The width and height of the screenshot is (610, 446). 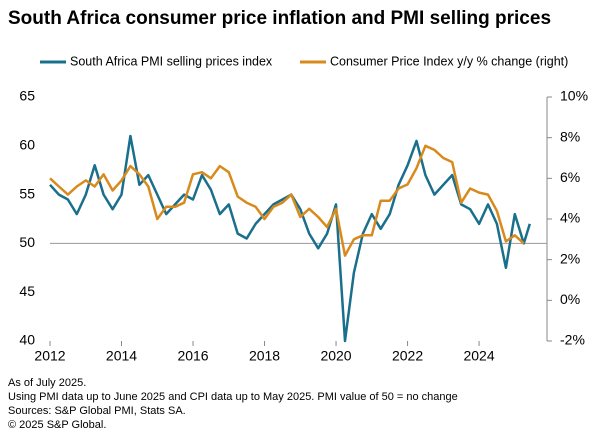 What do you see at coordinates (570, 136) in the screenshot?
I see `y2-tick-label: 8%` at bounding box center [570, 136].